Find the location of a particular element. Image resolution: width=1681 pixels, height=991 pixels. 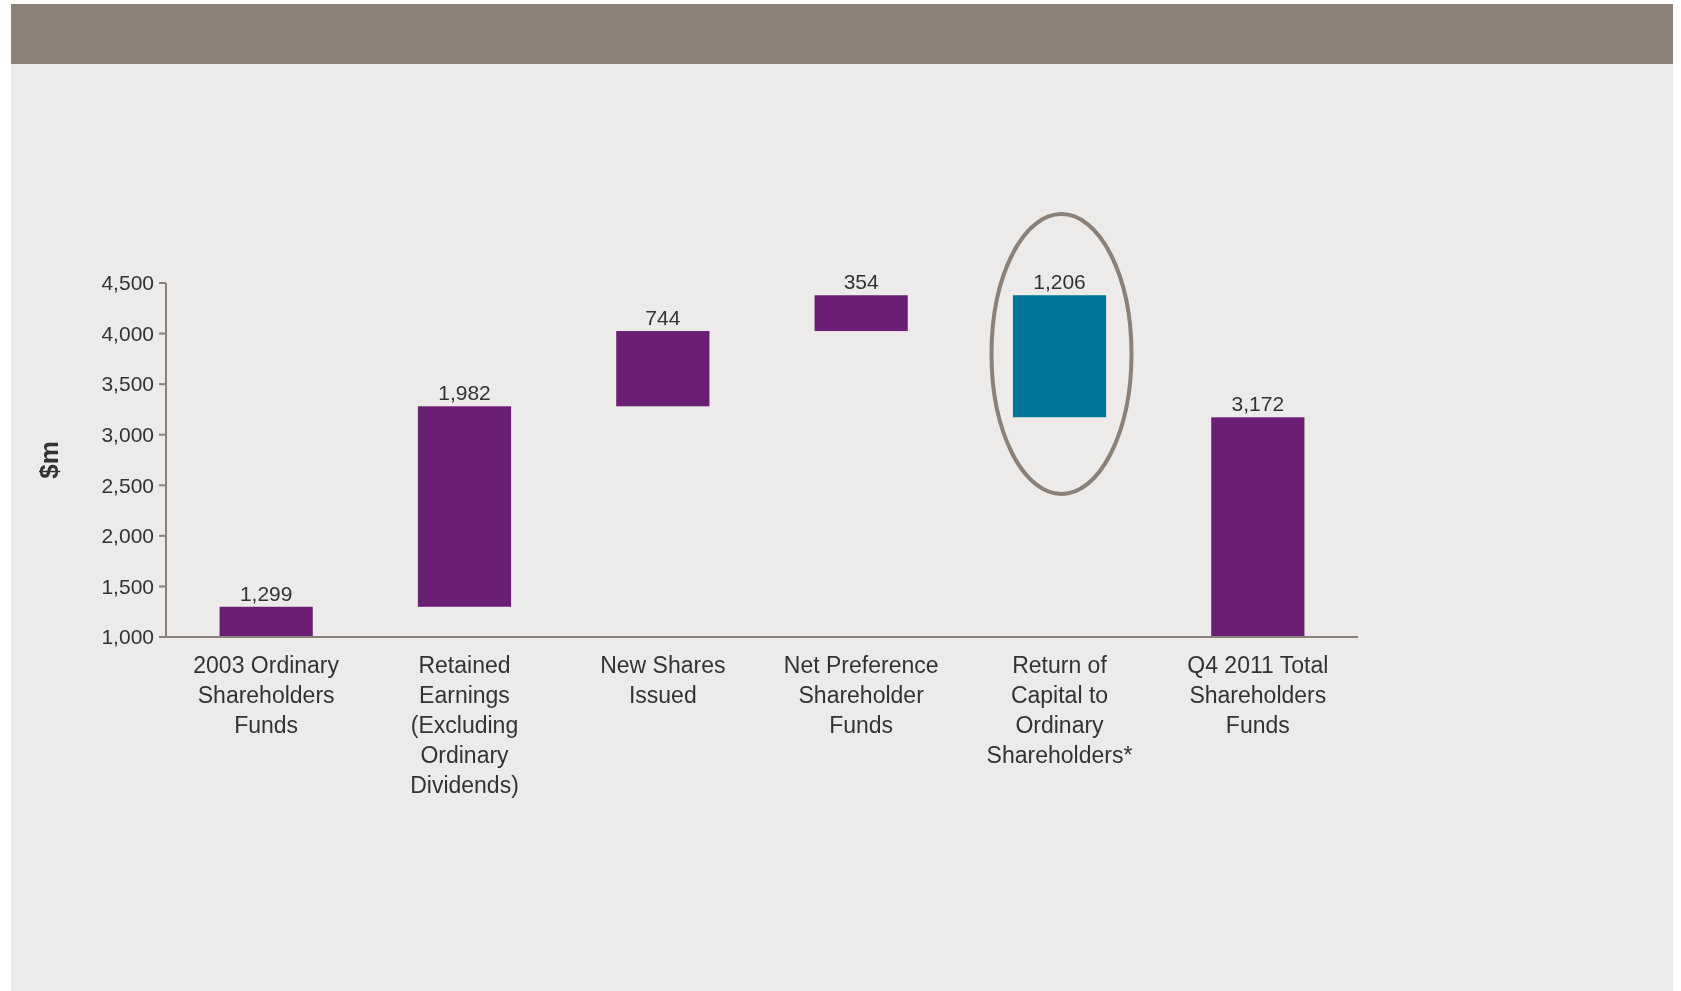

x-tick-label: Net Preference Shareholder Funds is located at coordinates (861, 695).